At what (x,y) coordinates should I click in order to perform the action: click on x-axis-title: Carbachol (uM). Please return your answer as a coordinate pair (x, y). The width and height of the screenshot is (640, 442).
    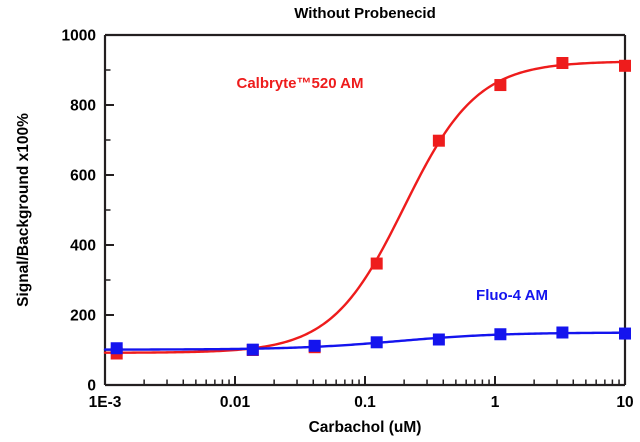
    Looking at the image, I should click on (365, 427).